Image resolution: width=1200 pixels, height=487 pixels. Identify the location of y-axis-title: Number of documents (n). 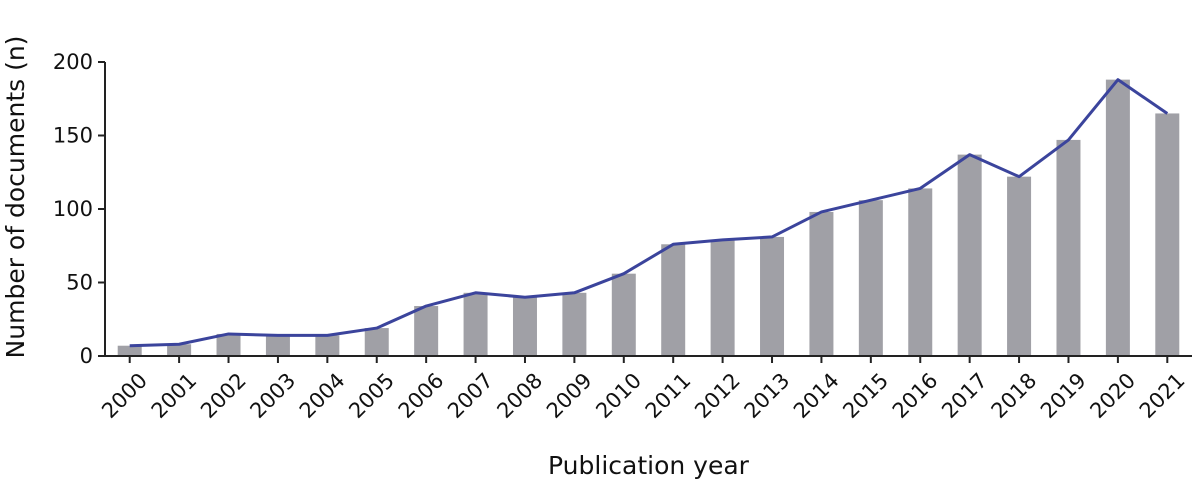
(15, 197).